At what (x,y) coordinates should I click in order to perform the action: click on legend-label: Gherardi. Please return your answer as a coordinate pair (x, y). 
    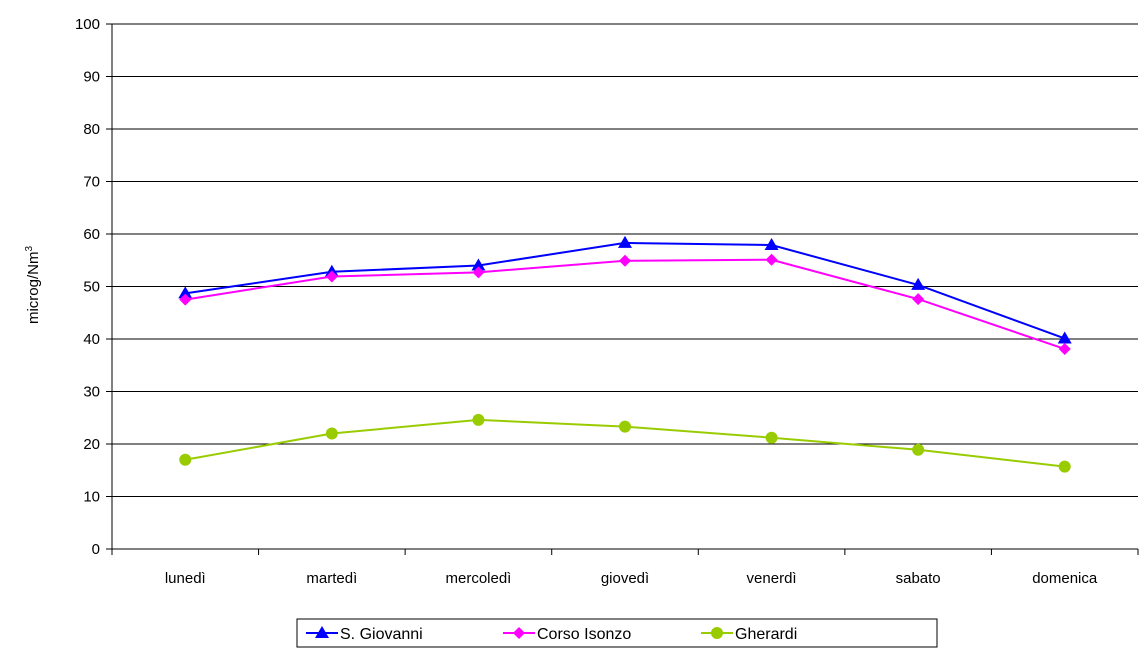
    Looking at the image, I should click on (766, 634).